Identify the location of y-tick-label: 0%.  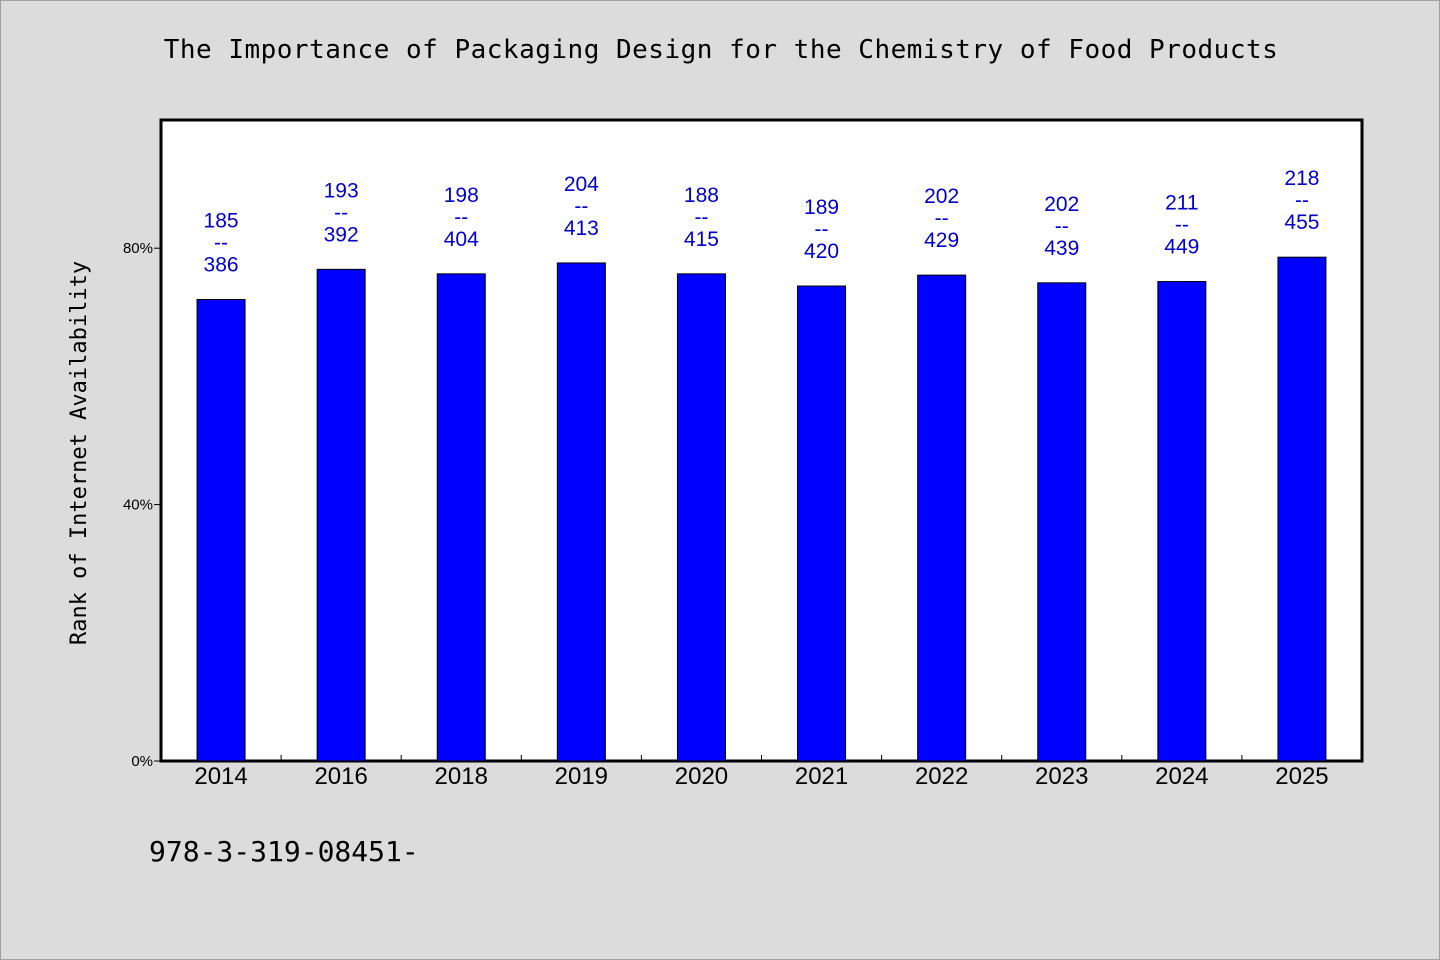
(142, 761).